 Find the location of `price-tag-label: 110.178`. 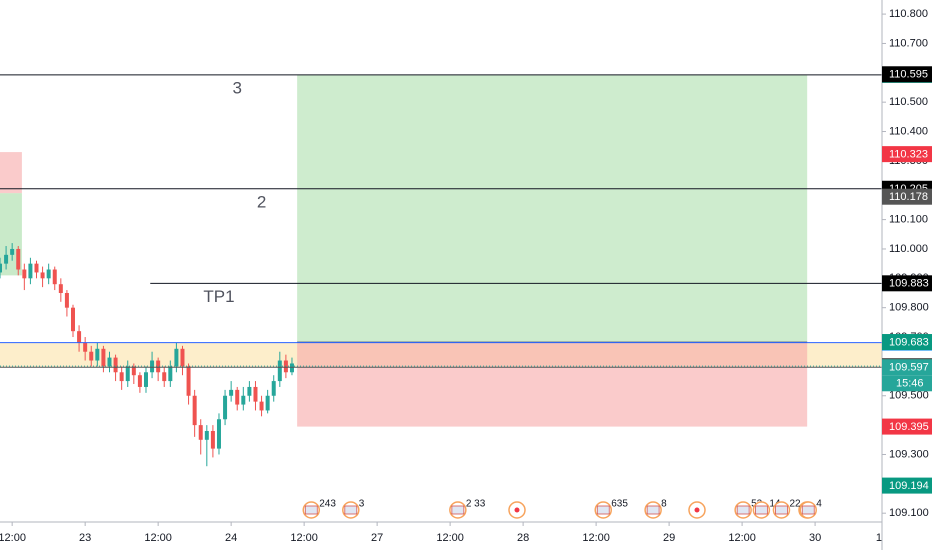

price-tag-label: 110.178 is located at coordinates (908, 197).